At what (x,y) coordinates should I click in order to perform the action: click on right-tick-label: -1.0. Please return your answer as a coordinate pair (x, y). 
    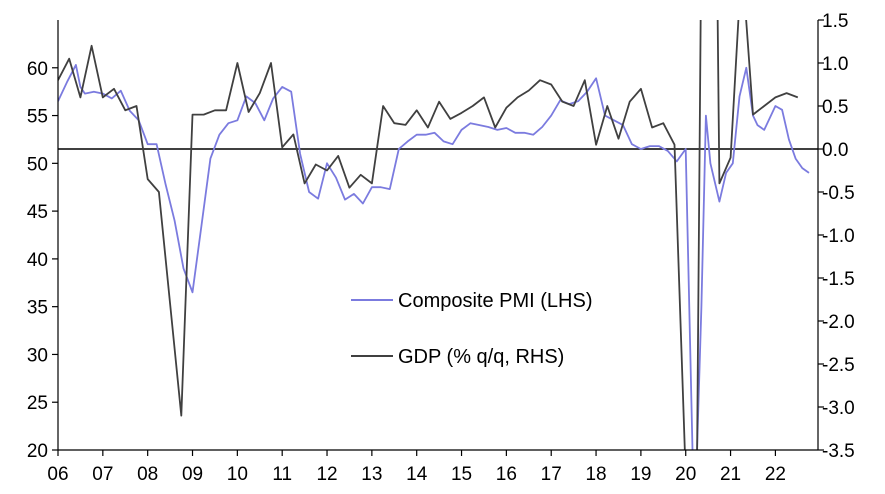
    Looking at the image, I should click on (838, 236).